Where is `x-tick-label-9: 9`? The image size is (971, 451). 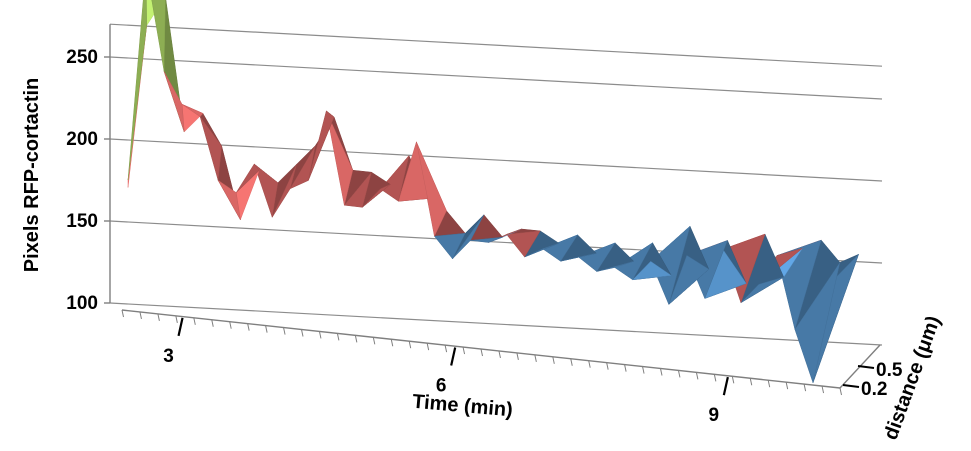
x-tick-label-9: 9 is located at coordinates (714, 415).